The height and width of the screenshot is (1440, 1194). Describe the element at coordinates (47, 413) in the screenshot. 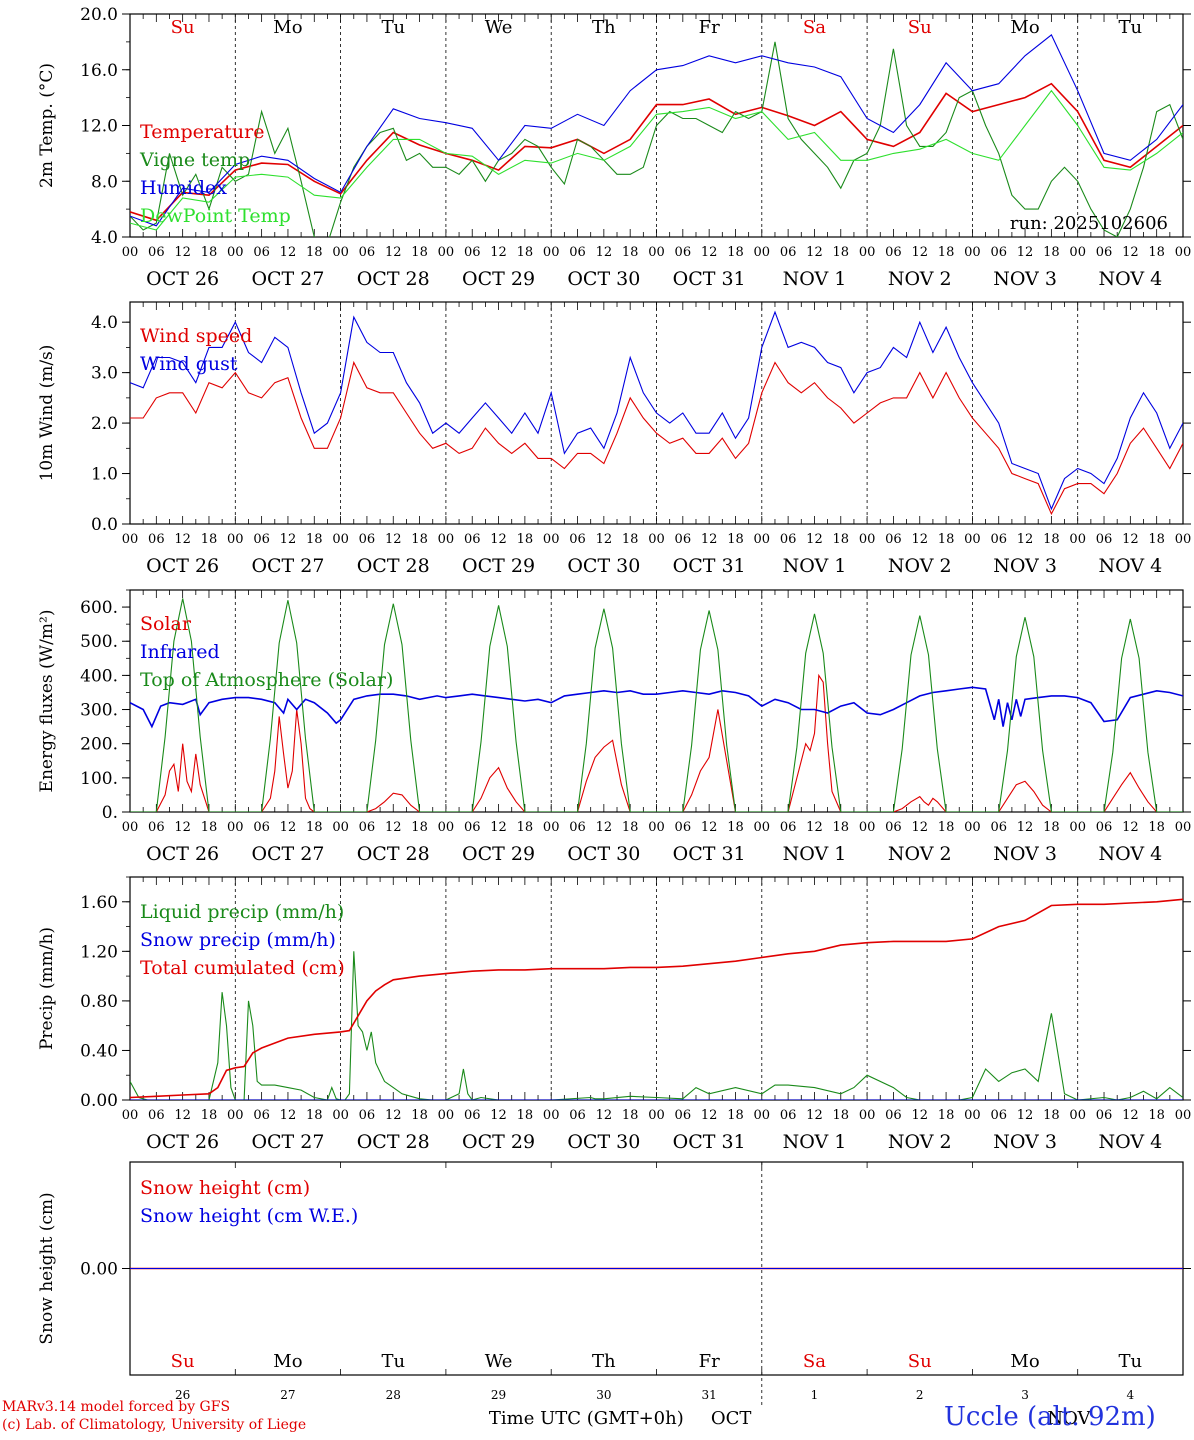

I see `y-axis-label: 10m Wind (m/s)` at that location.